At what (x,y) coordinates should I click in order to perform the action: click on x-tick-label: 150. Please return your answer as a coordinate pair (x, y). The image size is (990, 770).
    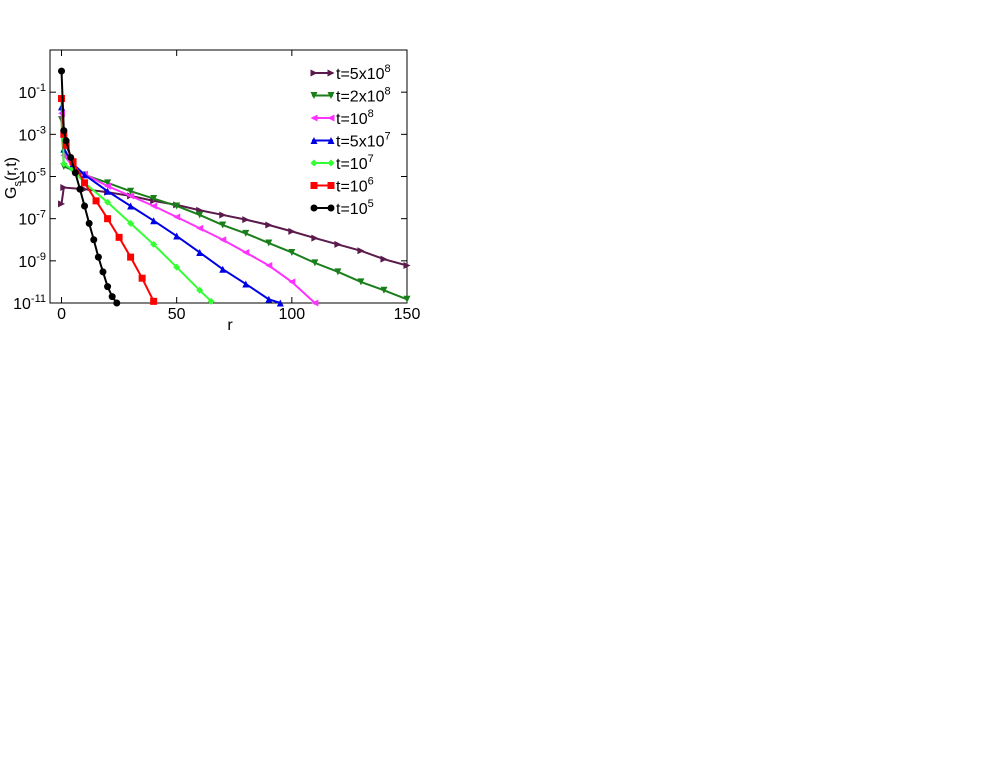
    Looking at the image, I should click on (407, 314).